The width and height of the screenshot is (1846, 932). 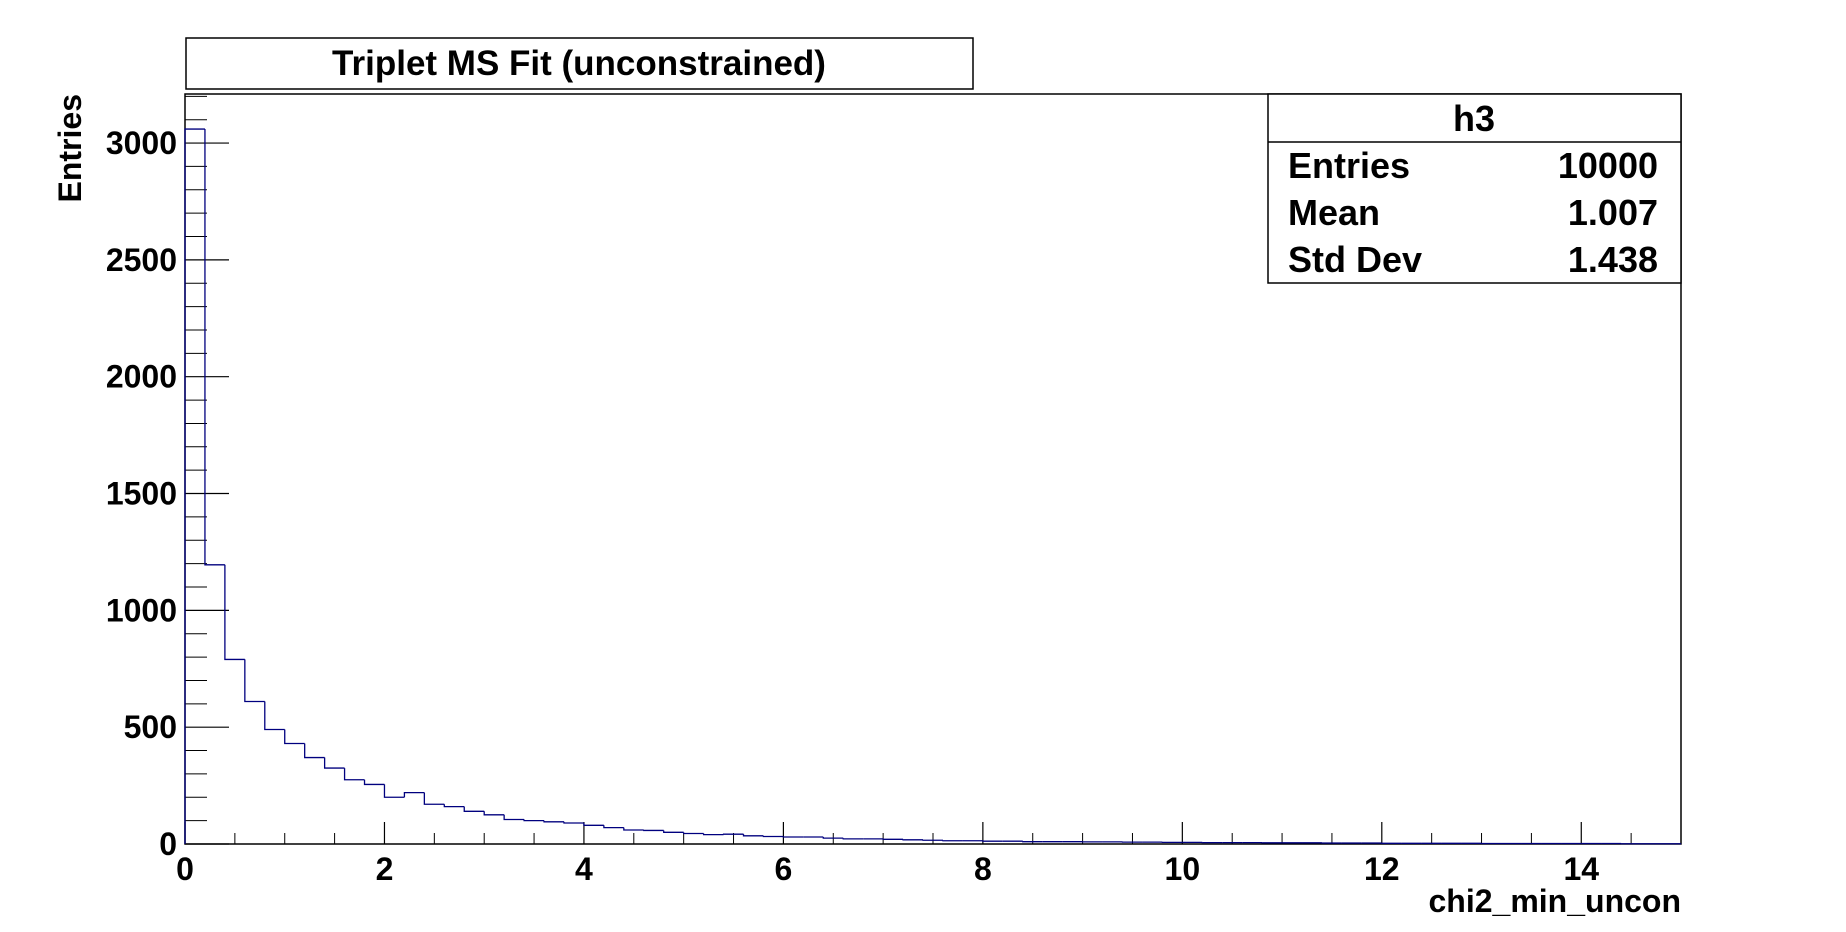 I want to click on y-tick-label: 0, so click(x=168, y=844).